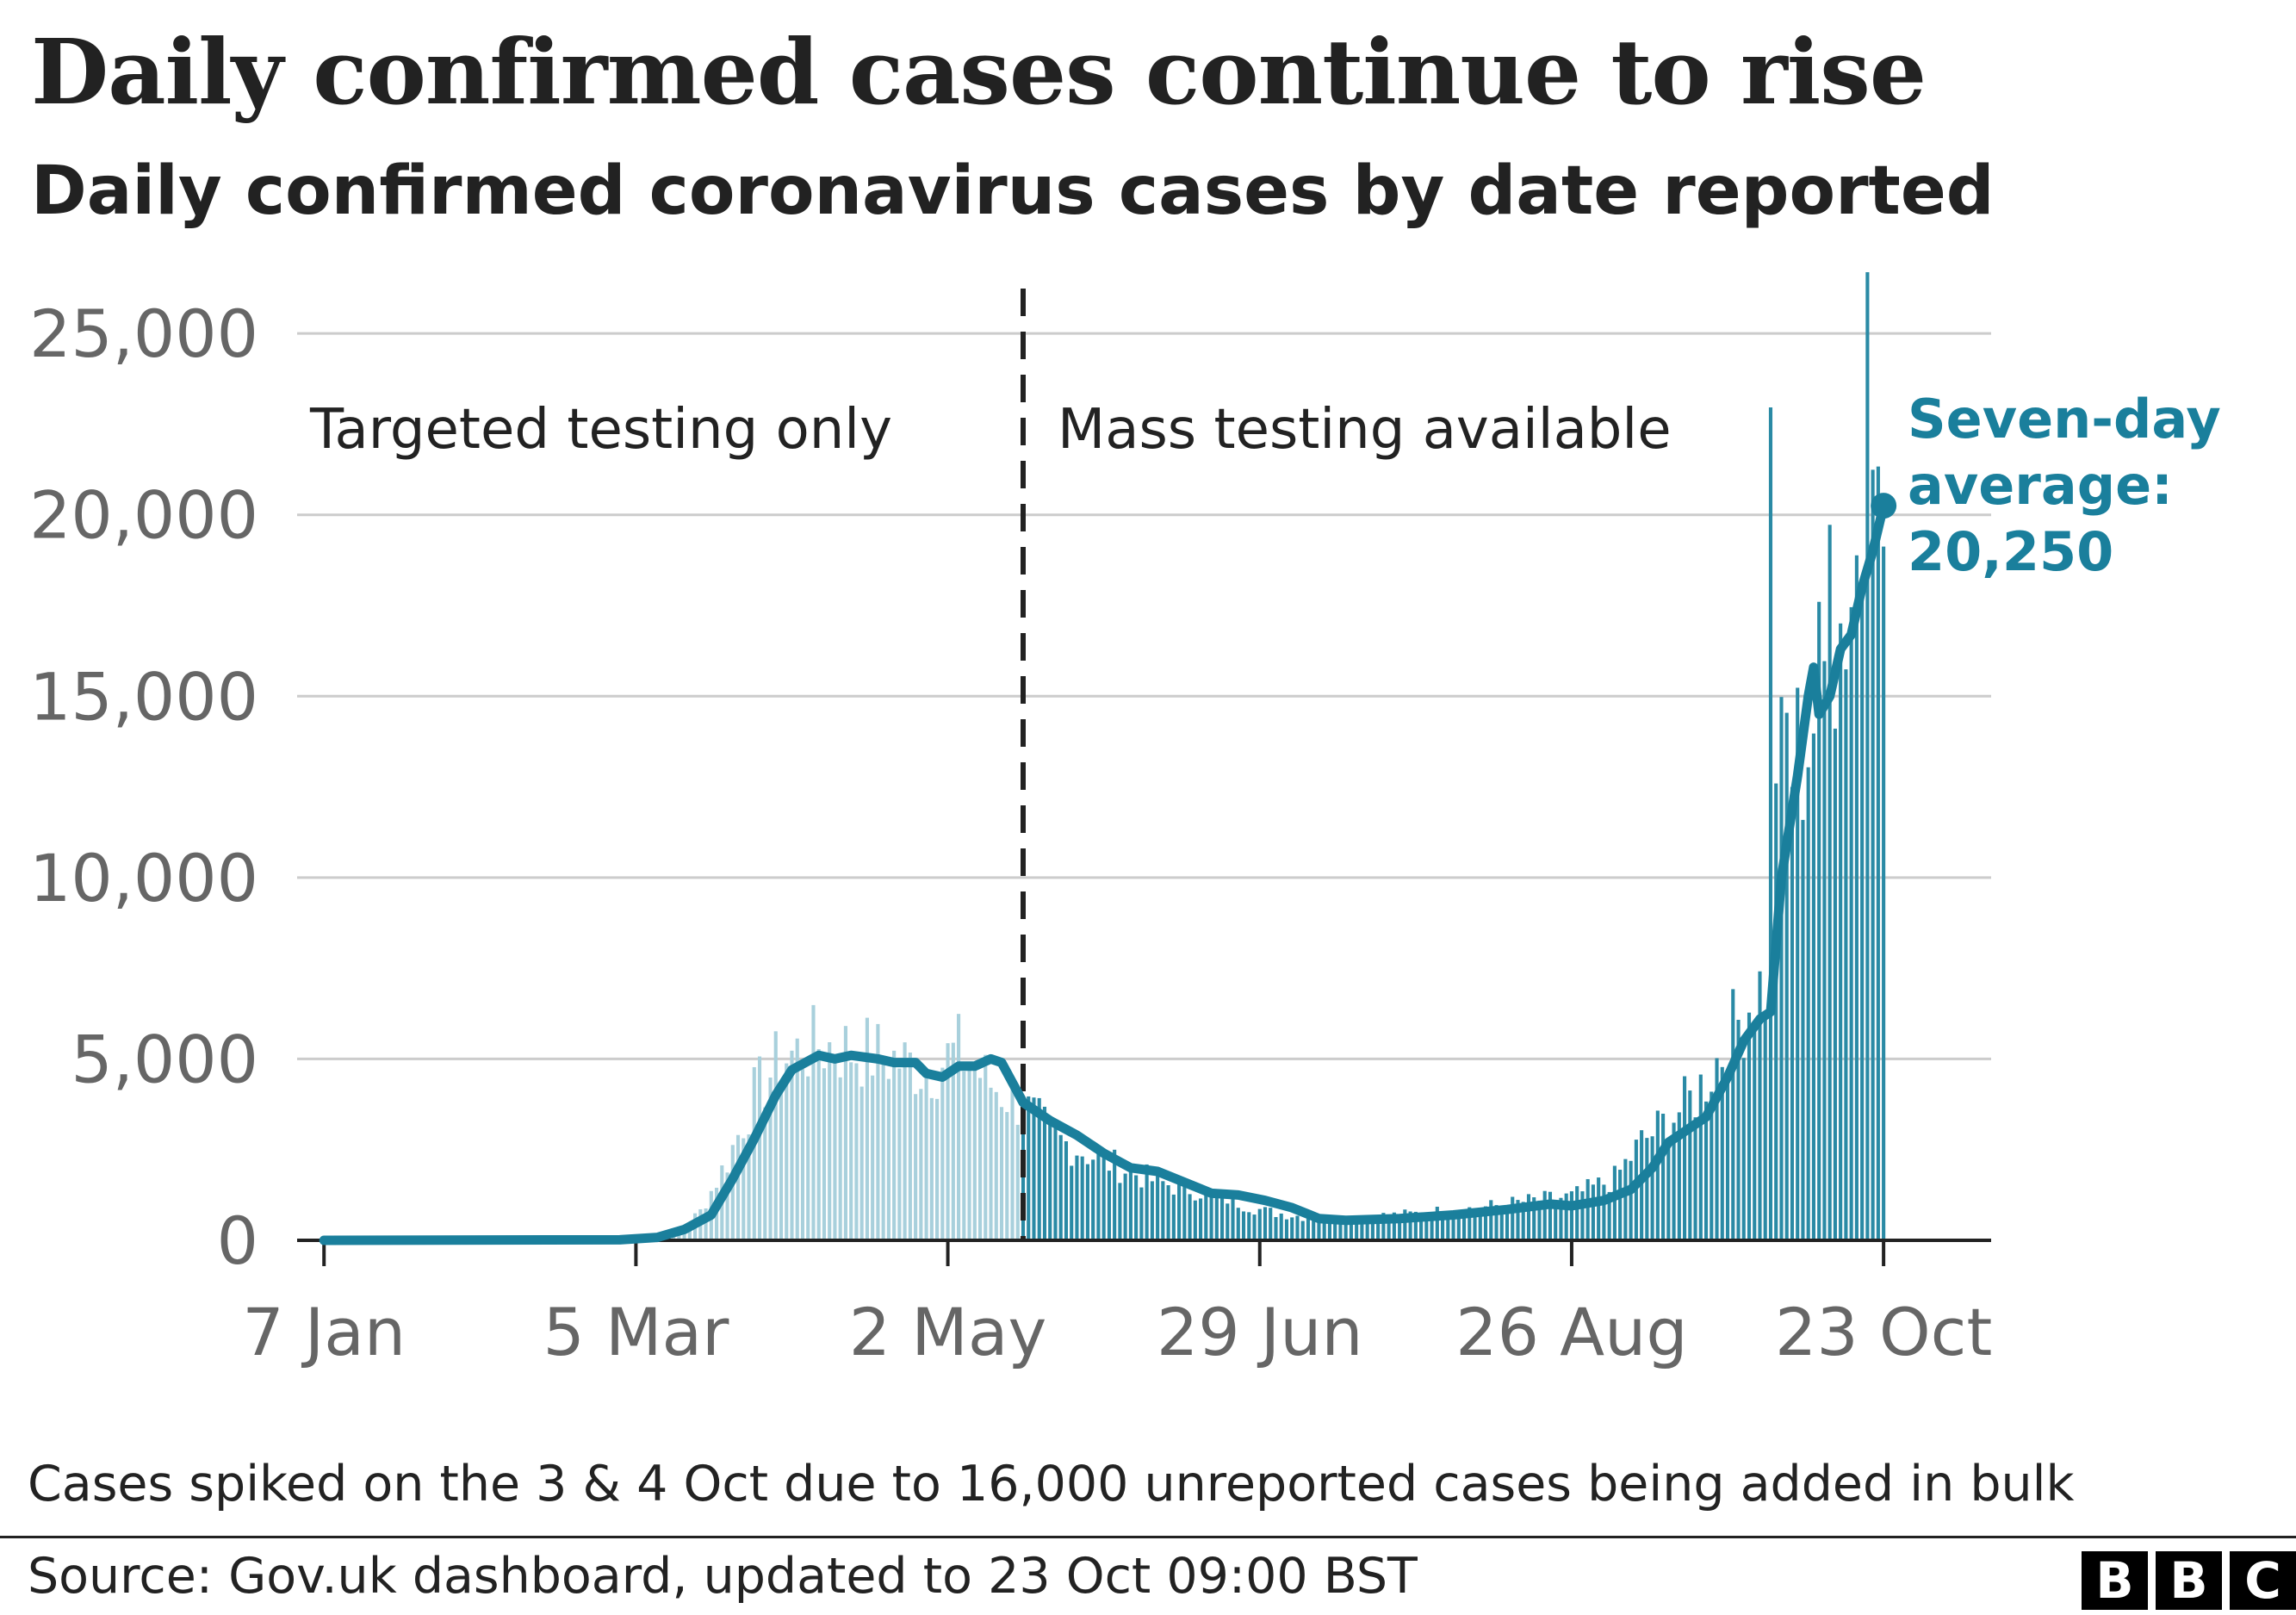  Describe the element at coordinates (237, 1240) in the screenshot. I see `y-tick-label: 0` at that location.